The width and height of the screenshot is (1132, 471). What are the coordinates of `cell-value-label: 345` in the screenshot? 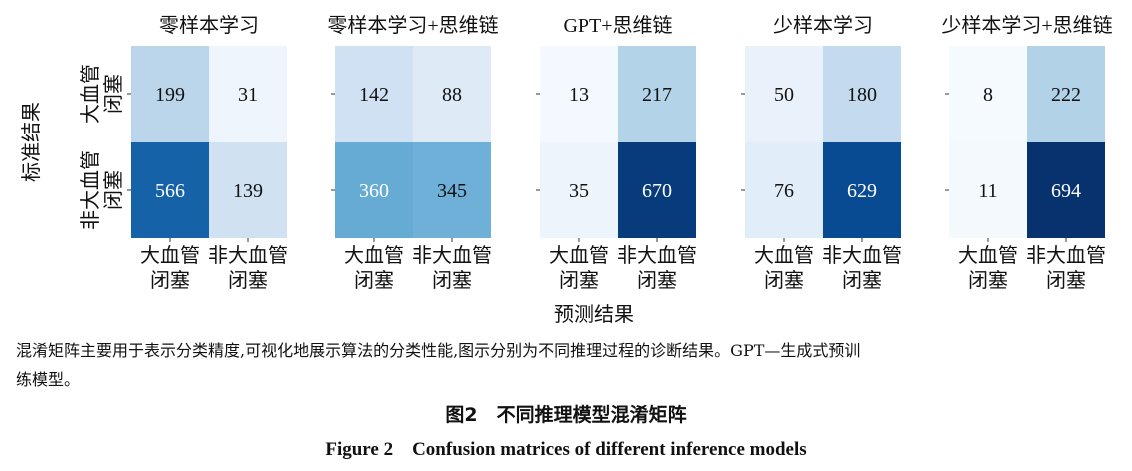 It's located at (452, 191).